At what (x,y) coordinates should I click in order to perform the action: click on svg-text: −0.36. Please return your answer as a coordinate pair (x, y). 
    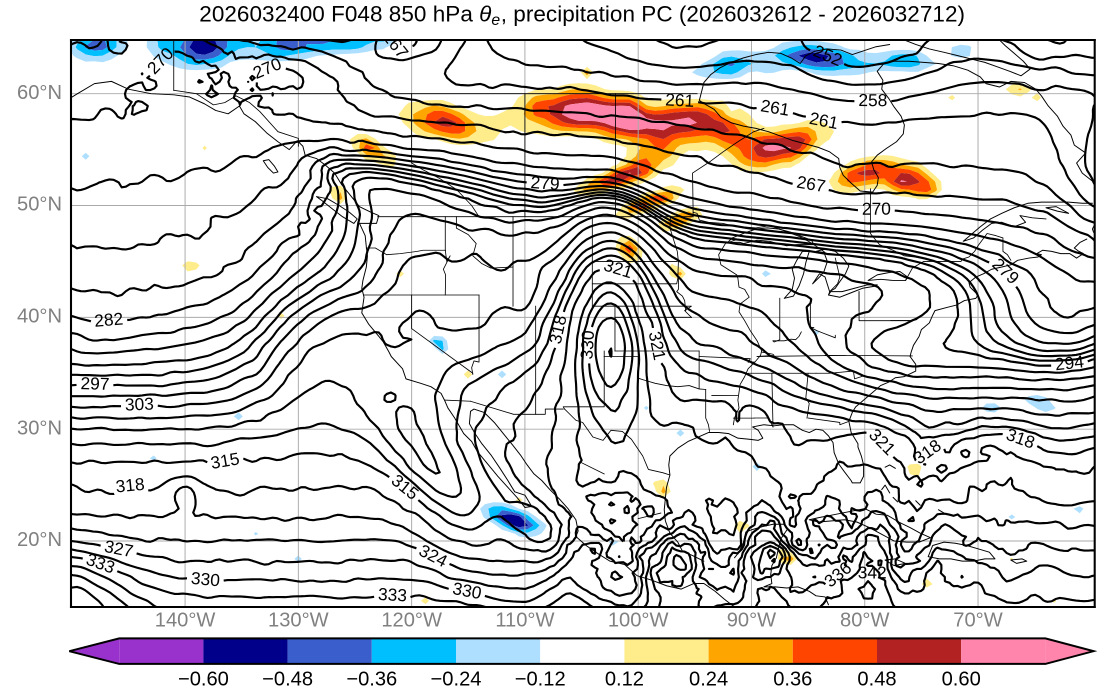
    Looking at the image, I should click on (371, 680).